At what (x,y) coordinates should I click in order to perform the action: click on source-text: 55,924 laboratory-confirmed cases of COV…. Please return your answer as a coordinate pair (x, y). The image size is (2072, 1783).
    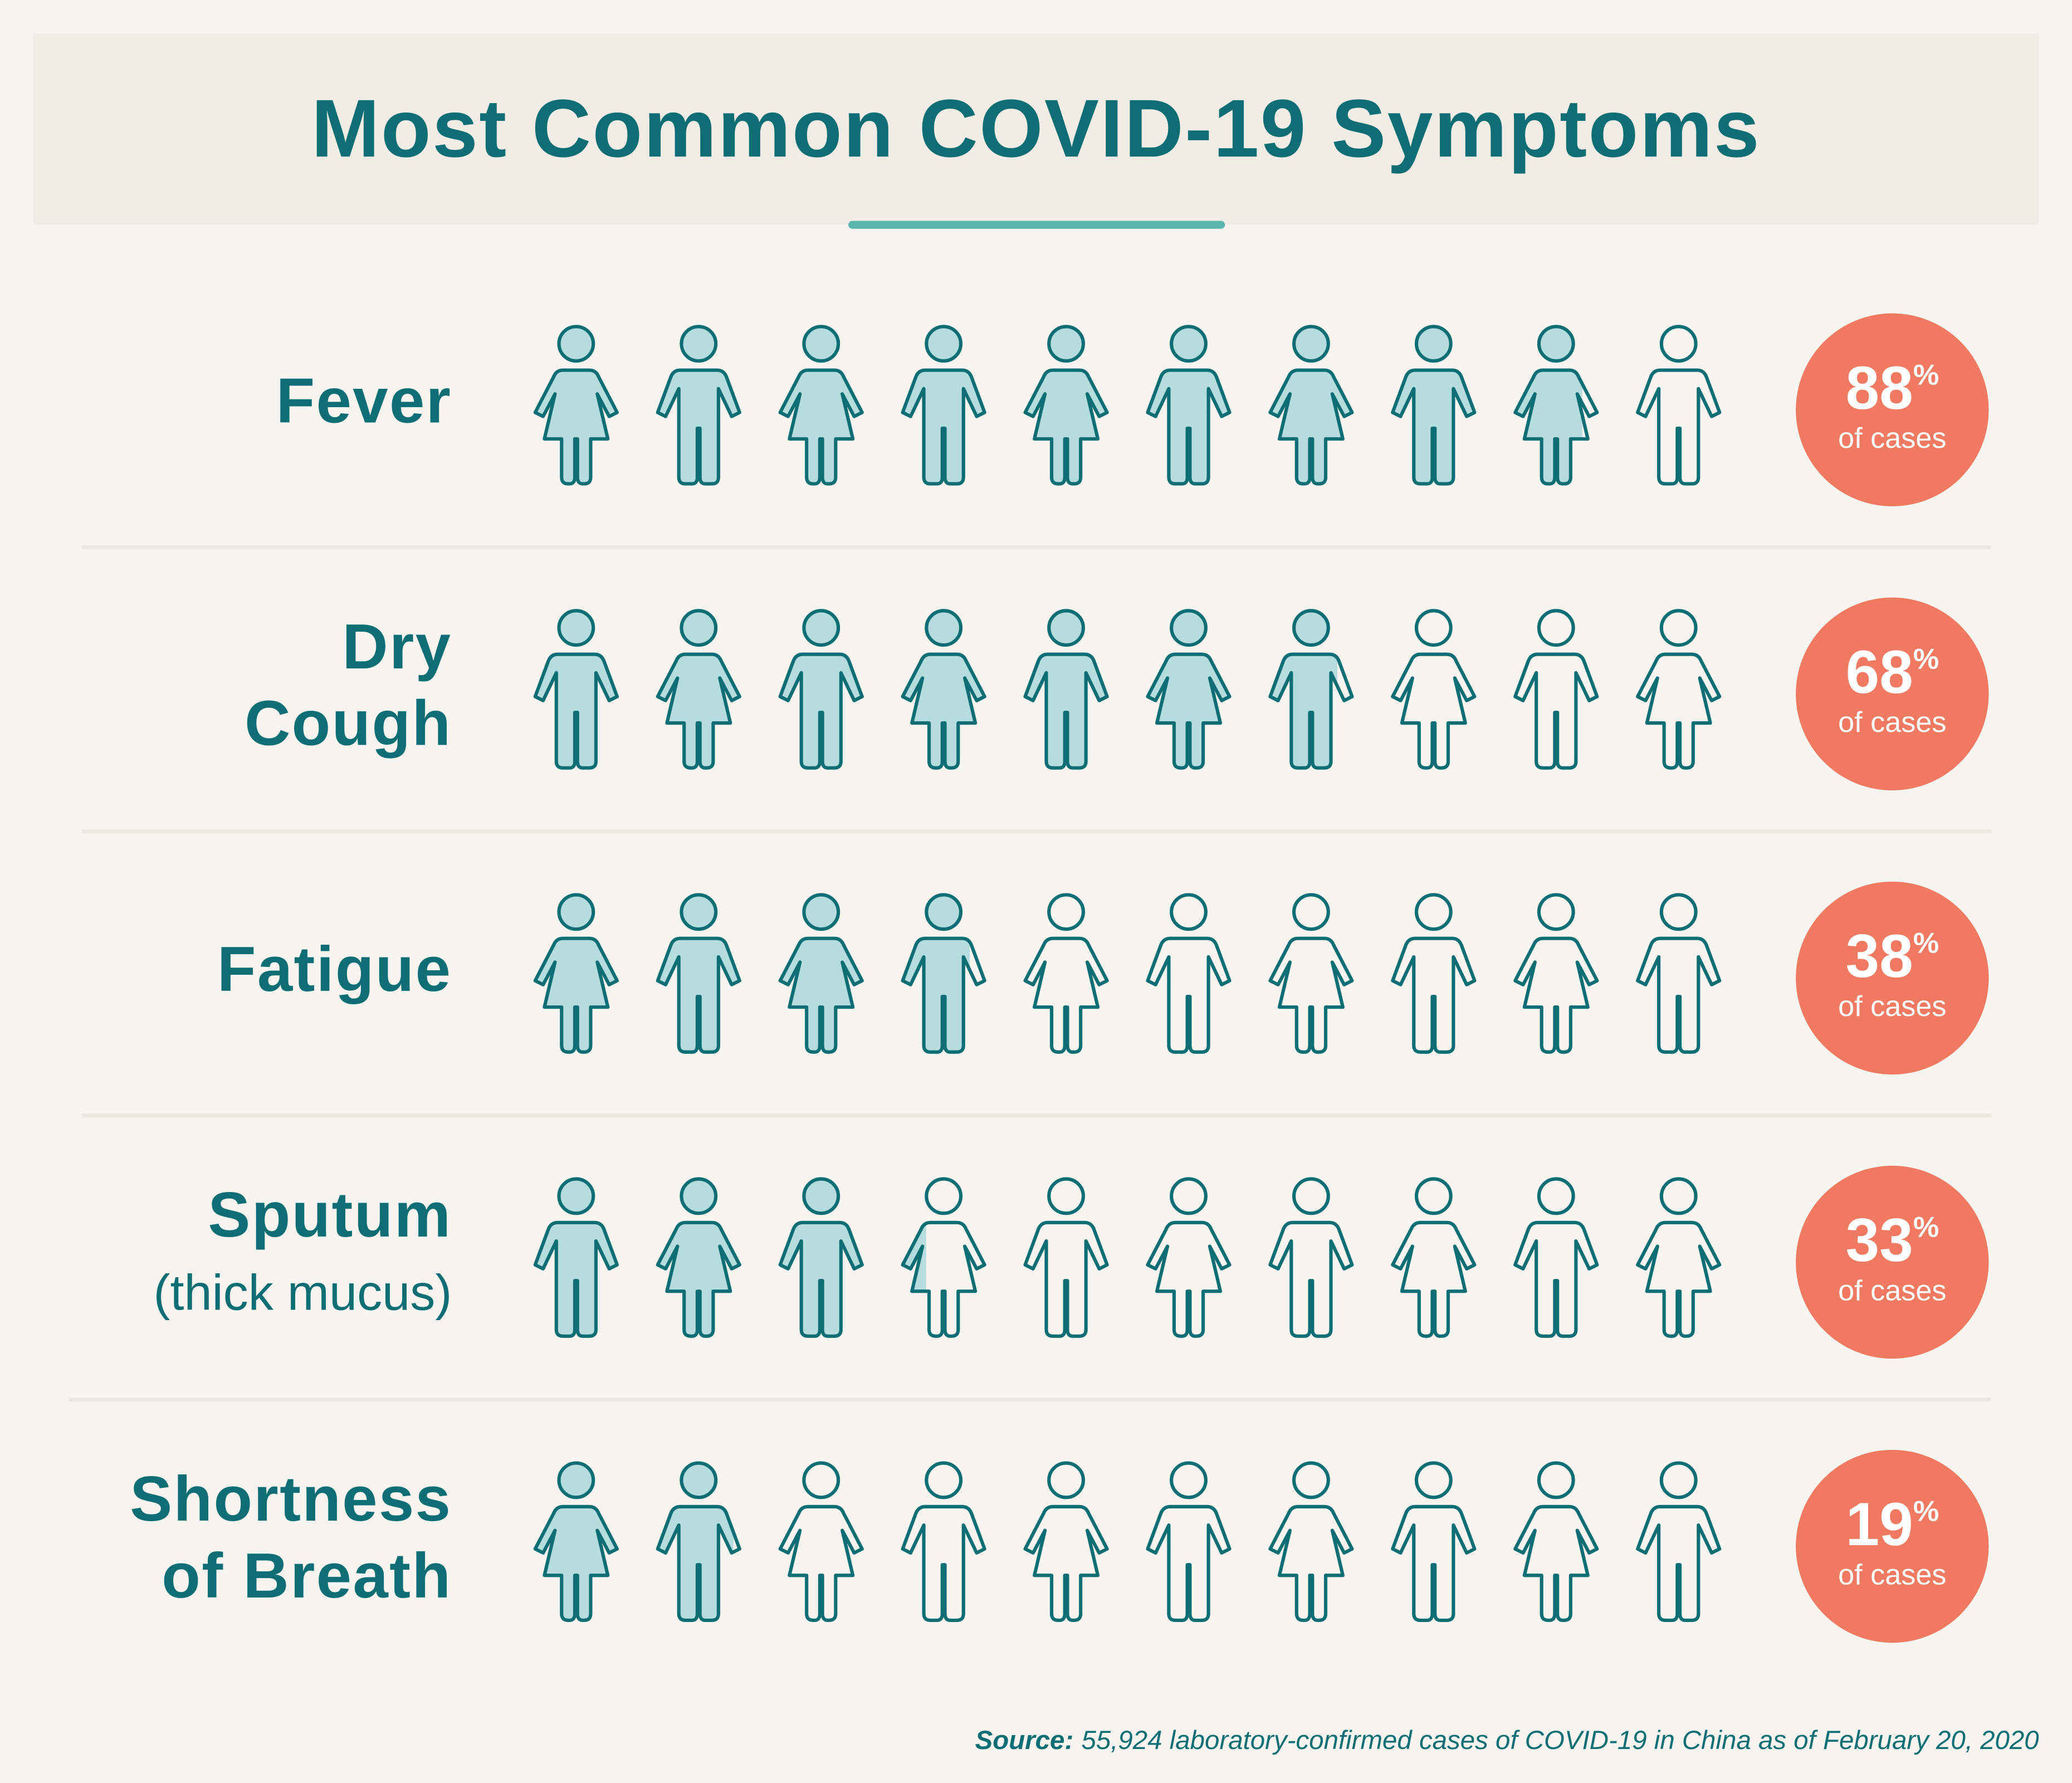
    Looking at the image, I should click on (1560, 1740).